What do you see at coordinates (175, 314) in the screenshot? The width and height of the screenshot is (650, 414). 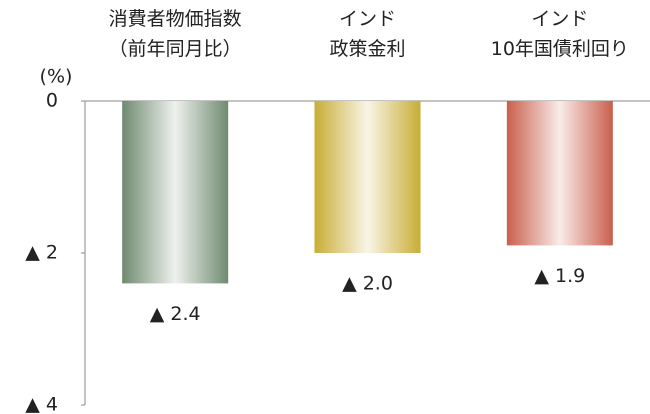 I see `value-label: ▲ 2.4` at bounding box center [175, 314].